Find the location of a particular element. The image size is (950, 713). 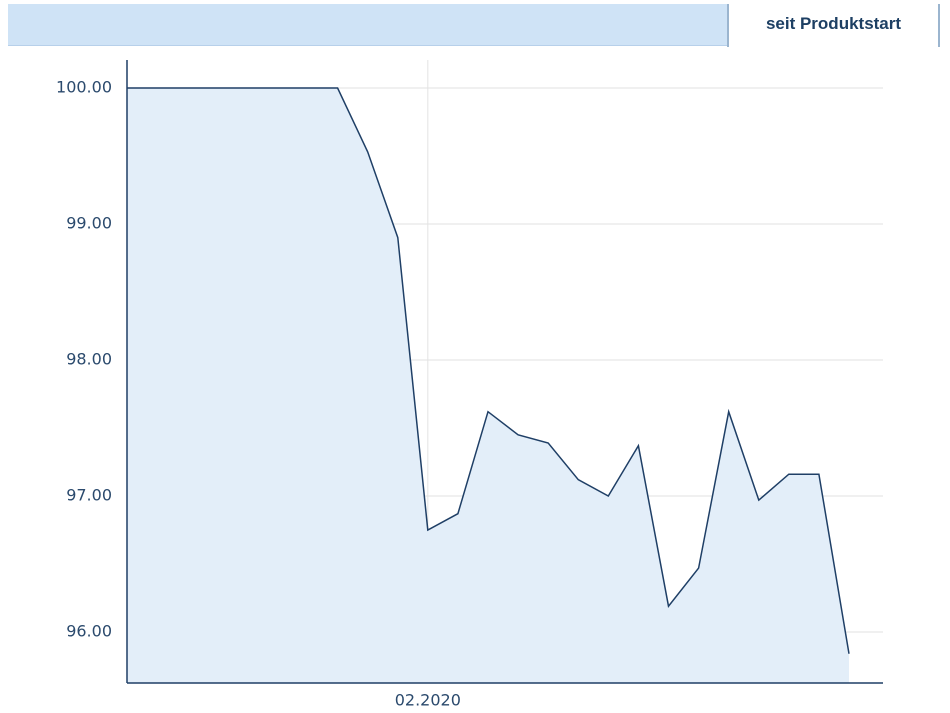

y-tick-label: 99.00 is located at coordinates (89, 223).